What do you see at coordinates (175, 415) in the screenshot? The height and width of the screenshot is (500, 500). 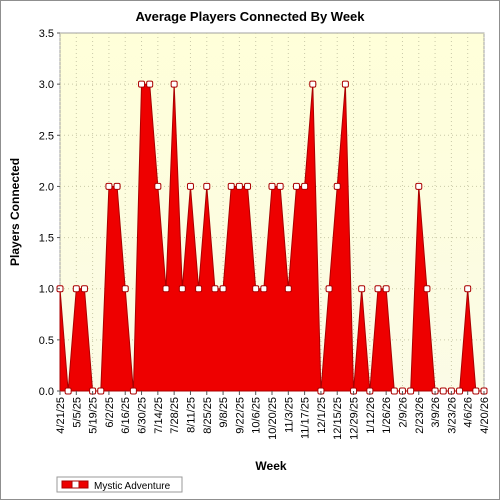 I see `x-tick-label: 7/28/25` at bounding box center [175, 415].